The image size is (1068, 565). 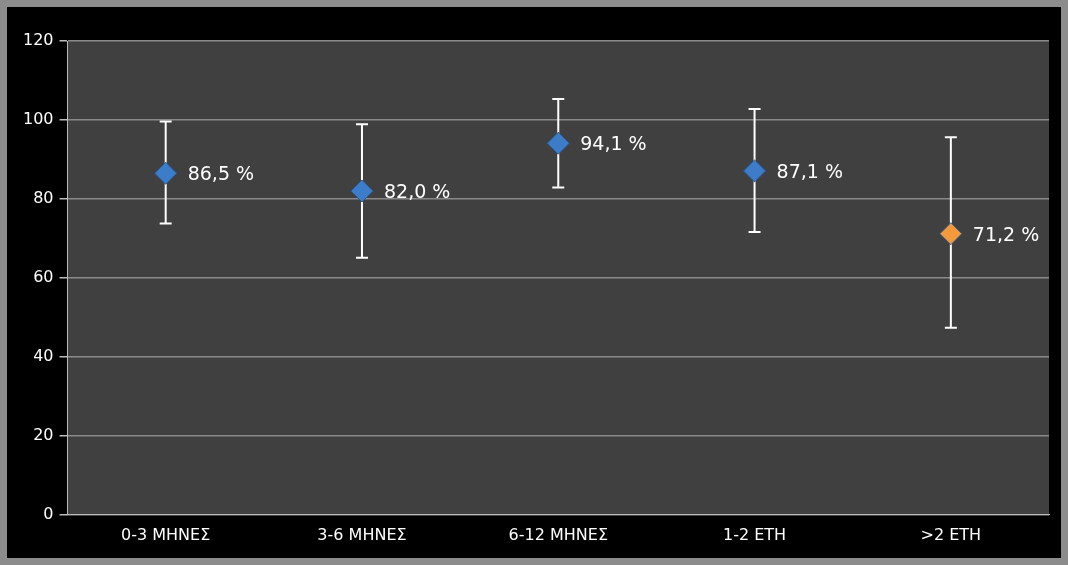 I want to click on y-tick-label: 80, so click(x=43, y=198).